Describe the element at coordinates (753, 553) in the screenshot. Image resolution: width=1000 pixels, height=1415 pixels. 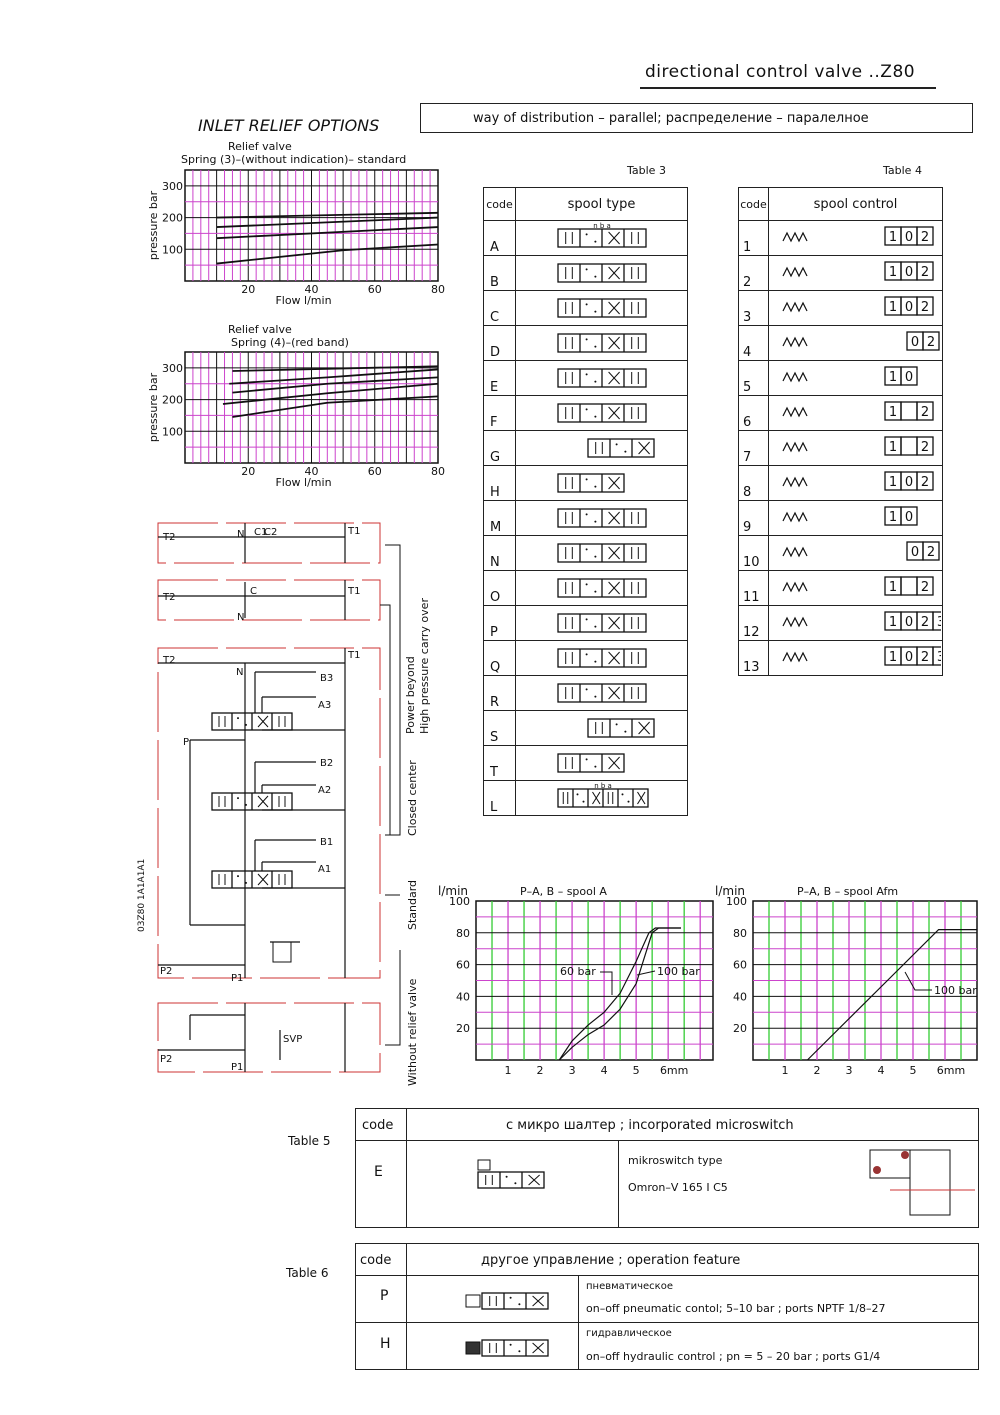
I see `control-code: 10` at that location.